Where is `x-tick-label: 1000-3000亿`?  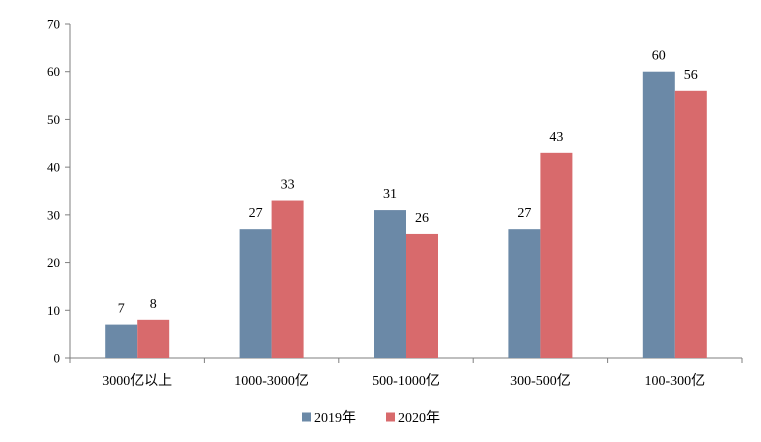 x-tick-label: 1000-3000亿 is located at coordinates (271, 381).